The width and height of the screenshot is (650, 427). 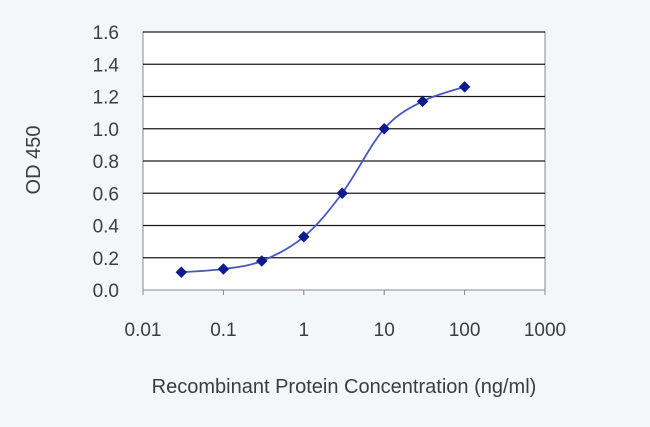 I want to click on y-axis-ticks: 0.0 0.2 0.4 0.6 0.8 1.0 1.2 1.4 1.6, so click(x=106, y=162).